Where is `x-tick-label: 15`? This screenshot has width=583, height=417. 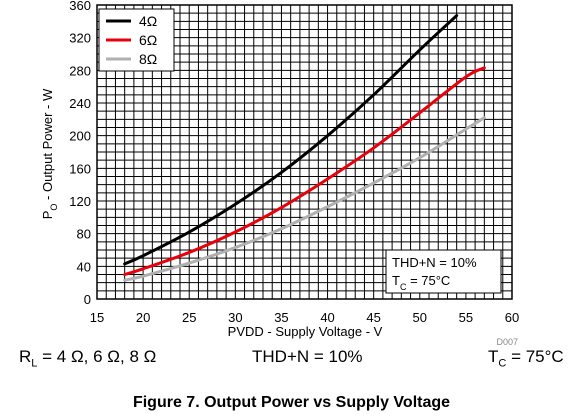 x-tick-label: 15 is located at coordinates (97, 317).